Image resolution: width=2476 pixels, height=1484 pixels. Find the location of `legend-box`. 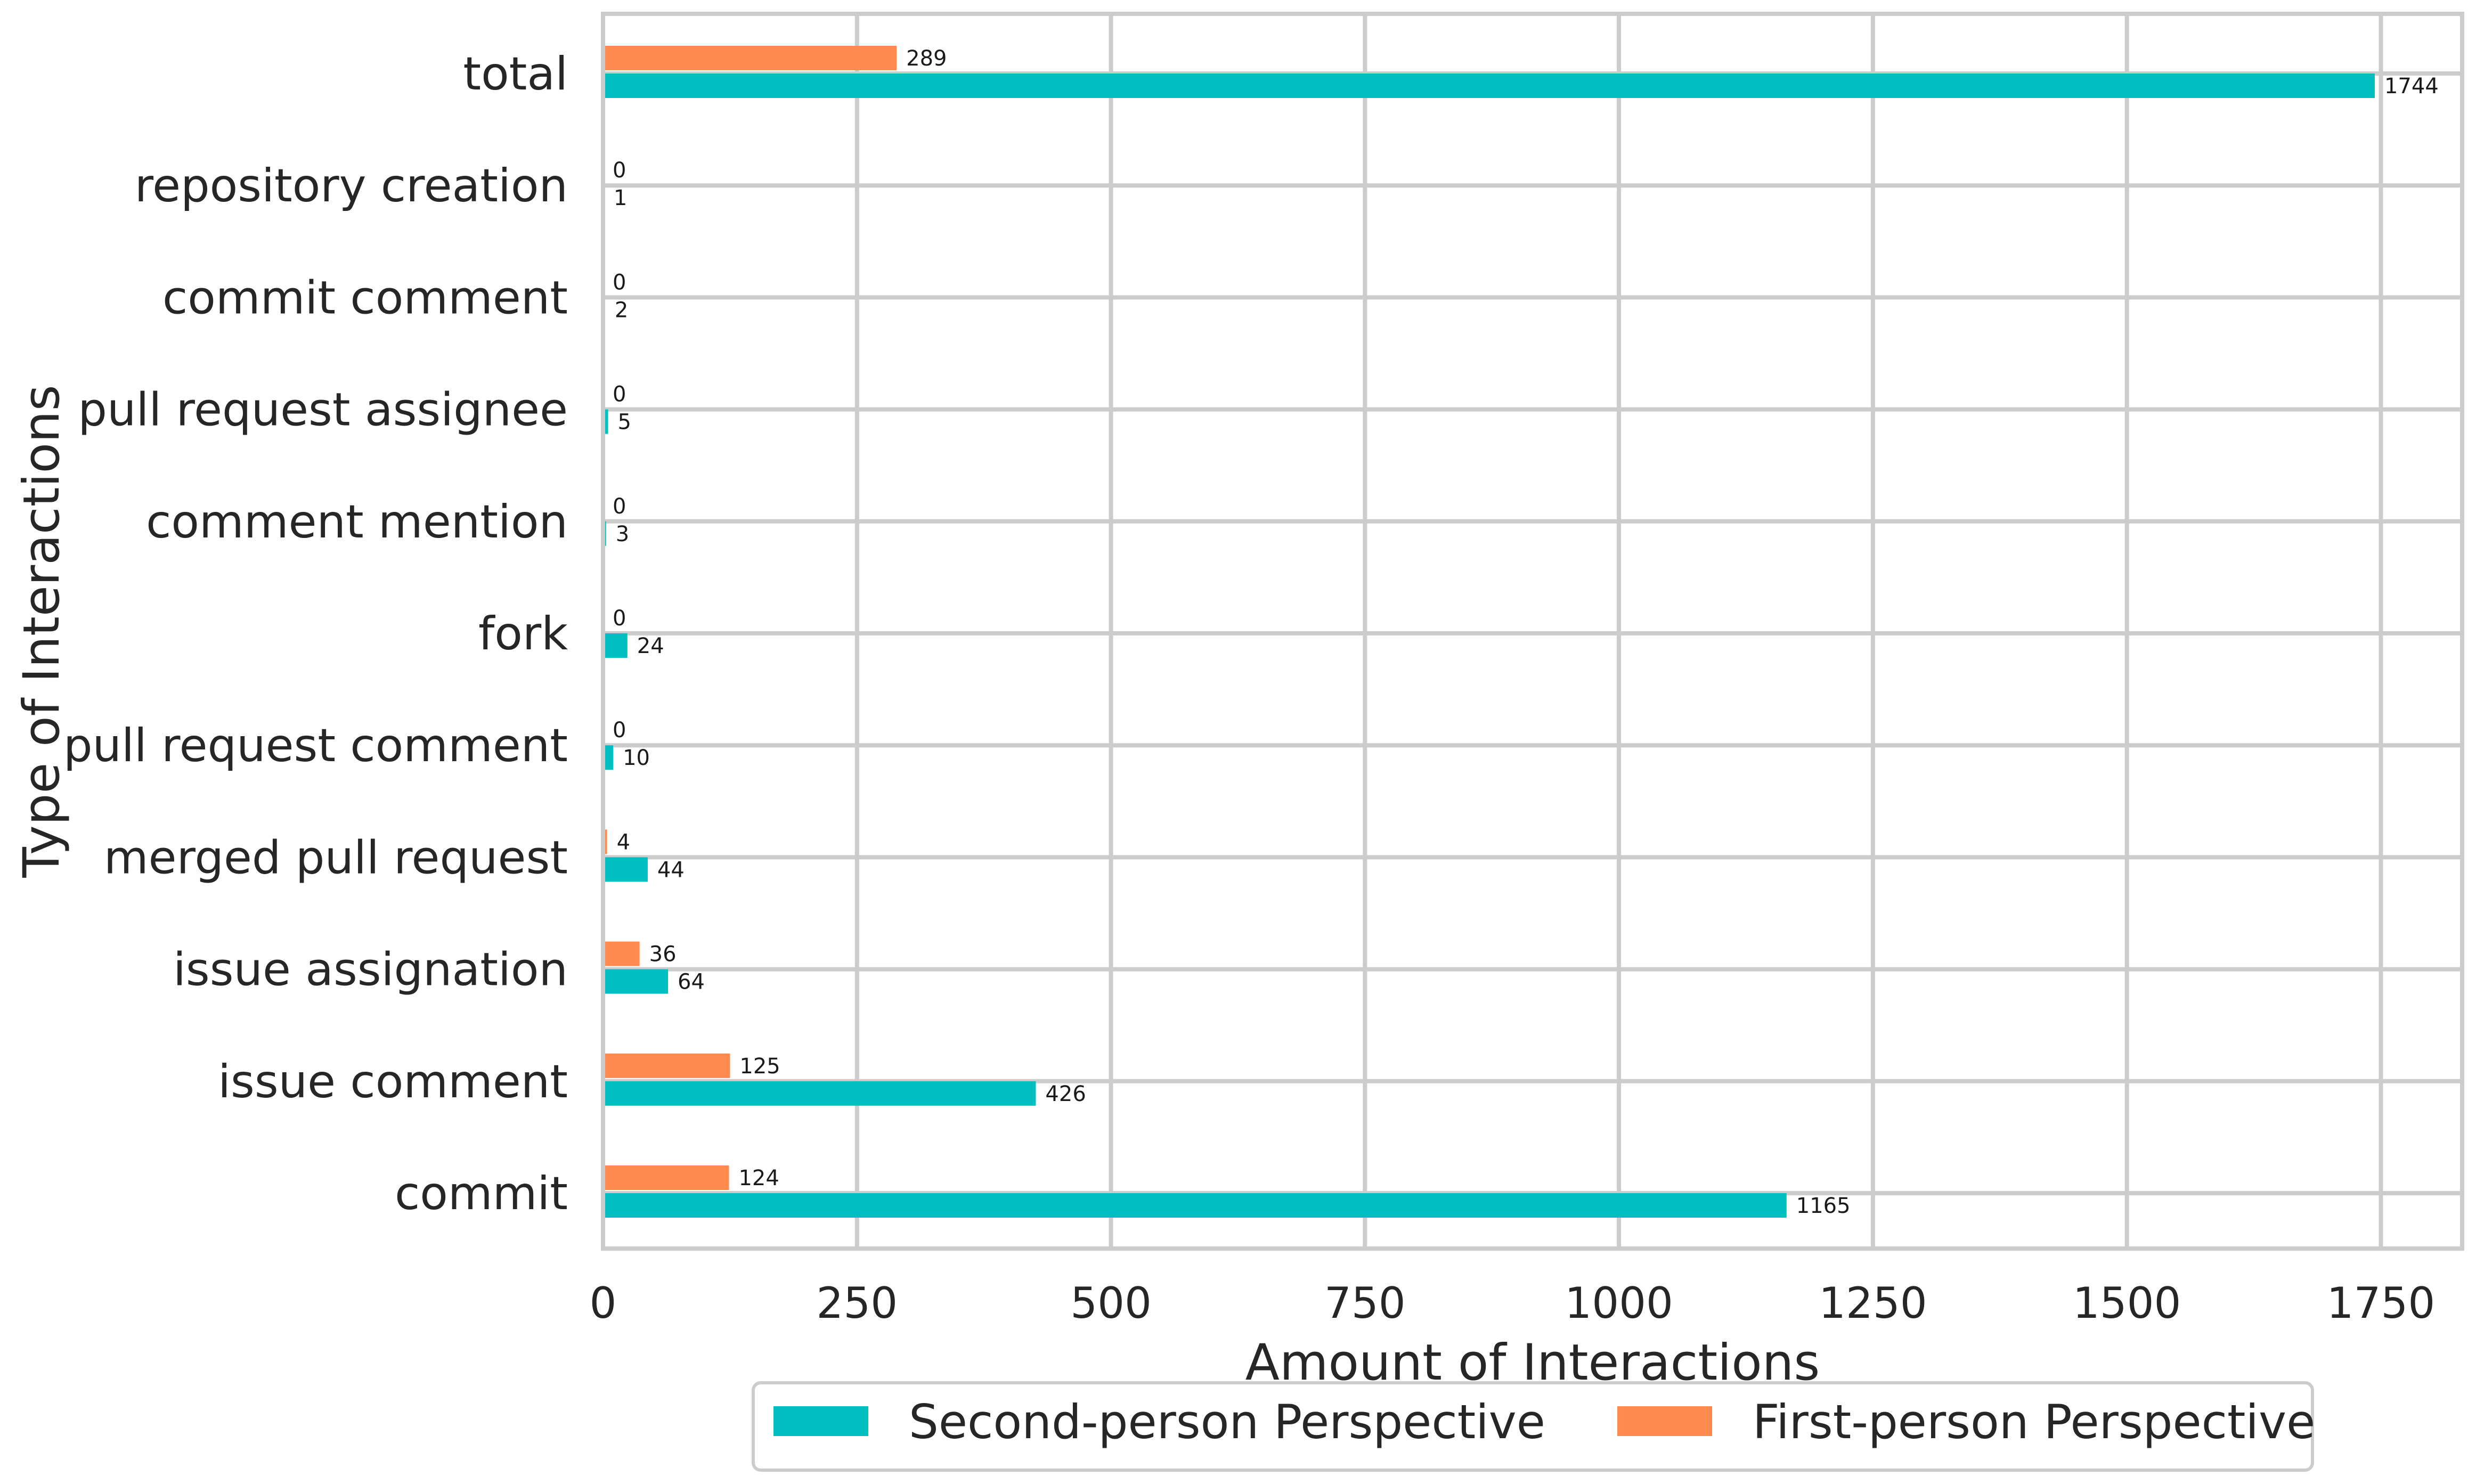

legend-box is located at coordinates (1533, 1426).